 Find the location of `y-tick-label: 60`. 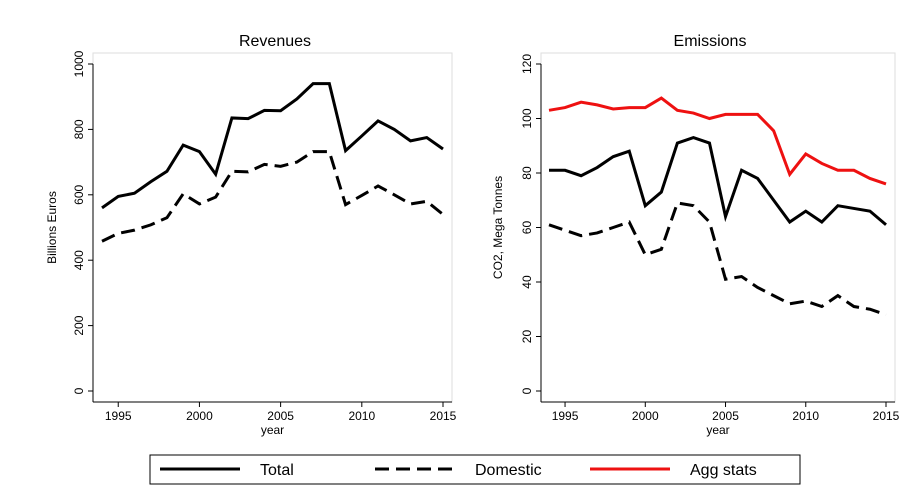

y-tick-label: 60 is located at coordinates (527, 228).